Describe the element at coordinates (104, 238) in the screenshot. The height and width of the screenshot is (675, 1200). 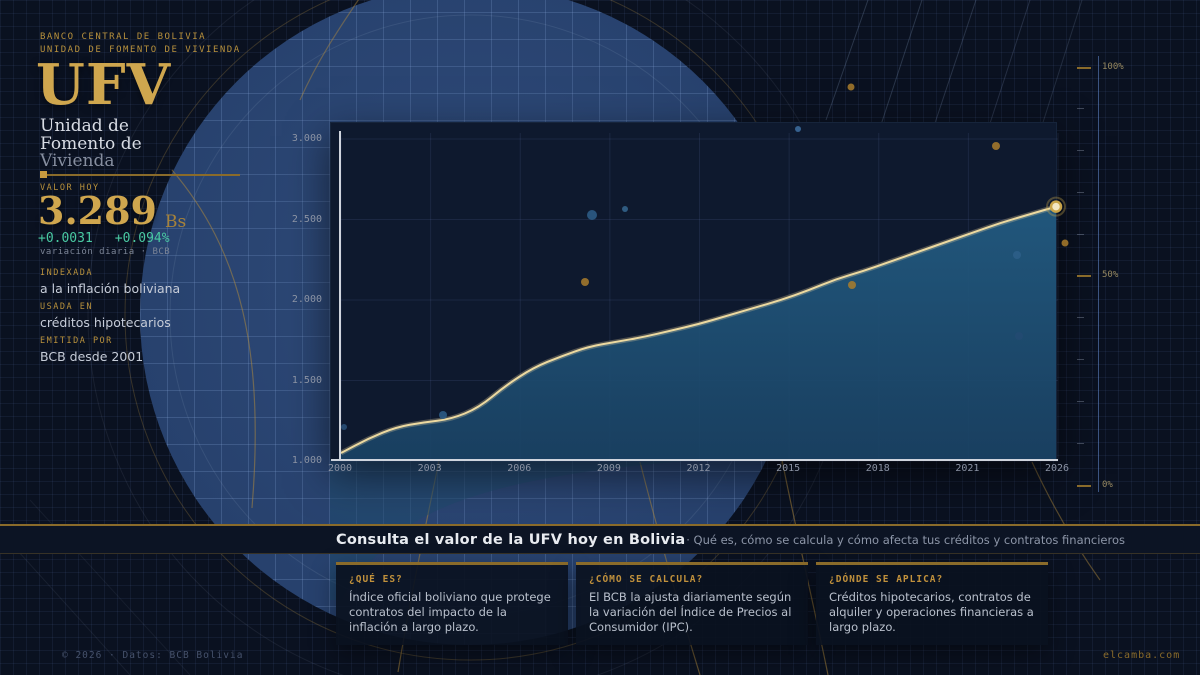
I see `daily-variation: +0.0031 +0.094%` at that location.